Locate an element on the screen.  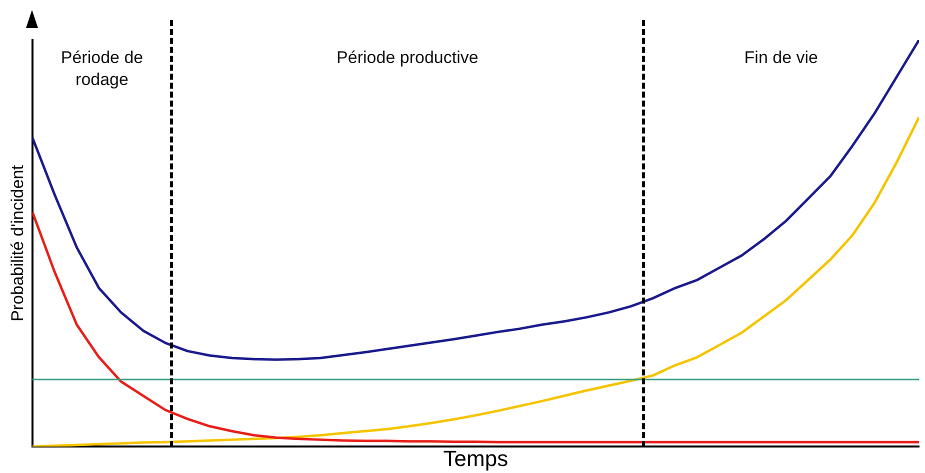
x-axis-title: Temps is located at coordinates (475, 458).